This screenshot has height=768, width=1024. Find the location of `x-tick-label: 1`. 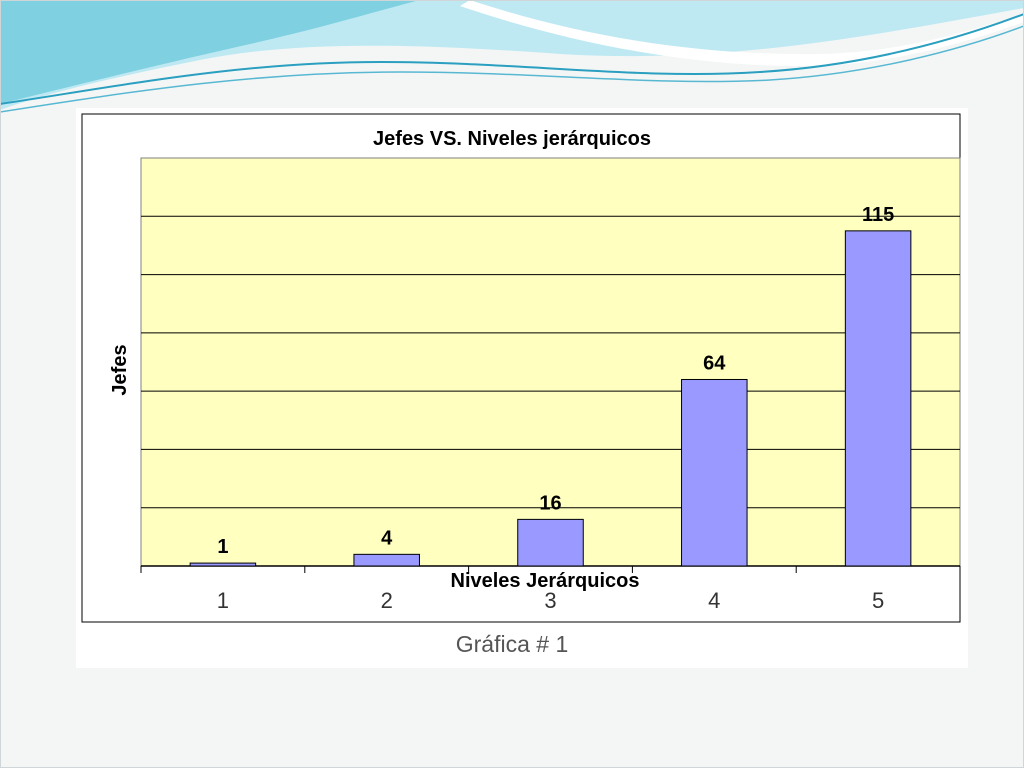

x-tick-label: 1 is located at coordinates (223, 600).